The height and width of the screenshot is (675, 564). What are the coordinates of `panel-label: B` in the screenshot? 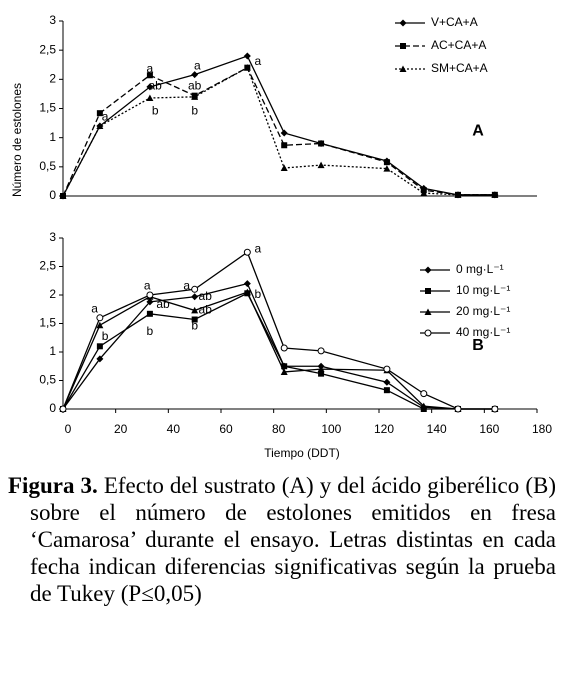 It's located at (478, 345).